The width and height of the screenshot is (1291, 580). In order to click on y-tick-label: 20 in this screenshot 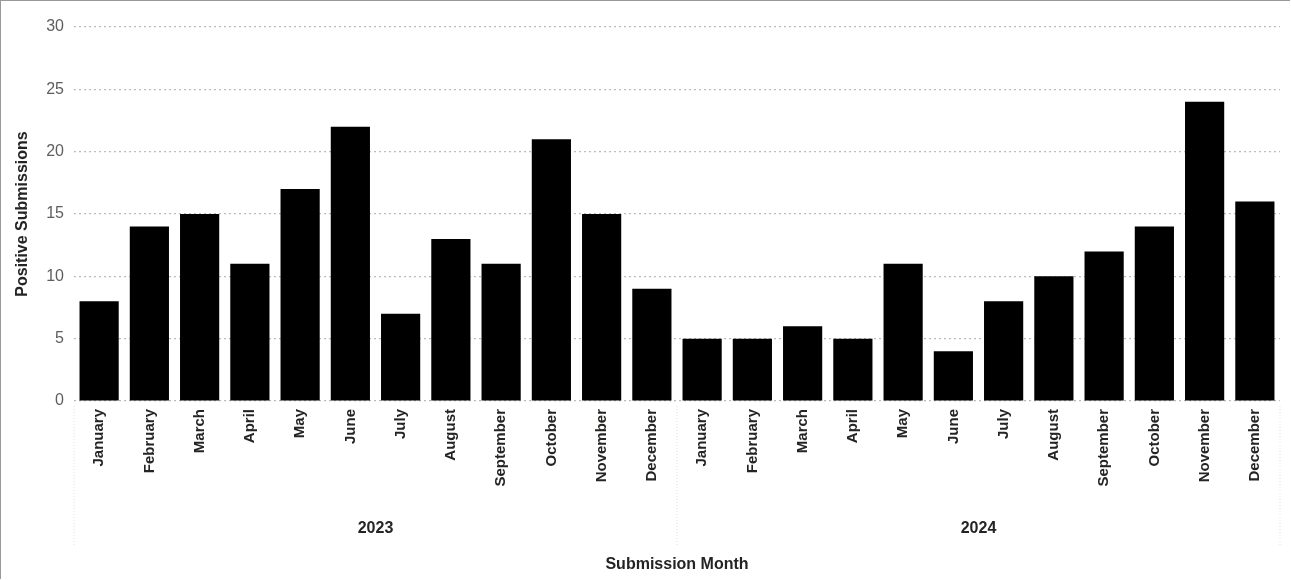, I will do `click(55, 151)`.